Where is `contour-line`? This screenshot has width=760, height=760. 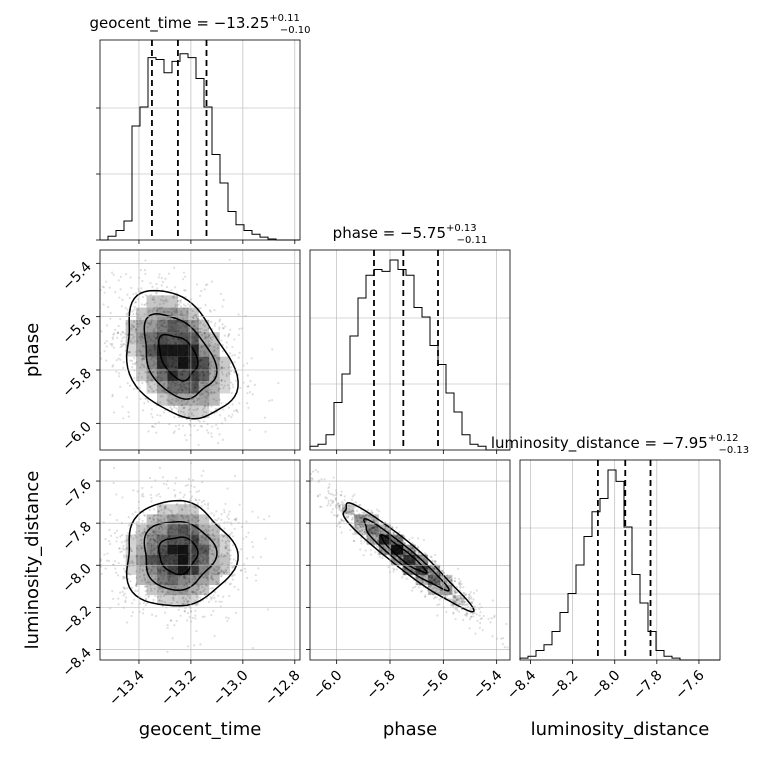 contour-line is located at coordinates (406, 555).